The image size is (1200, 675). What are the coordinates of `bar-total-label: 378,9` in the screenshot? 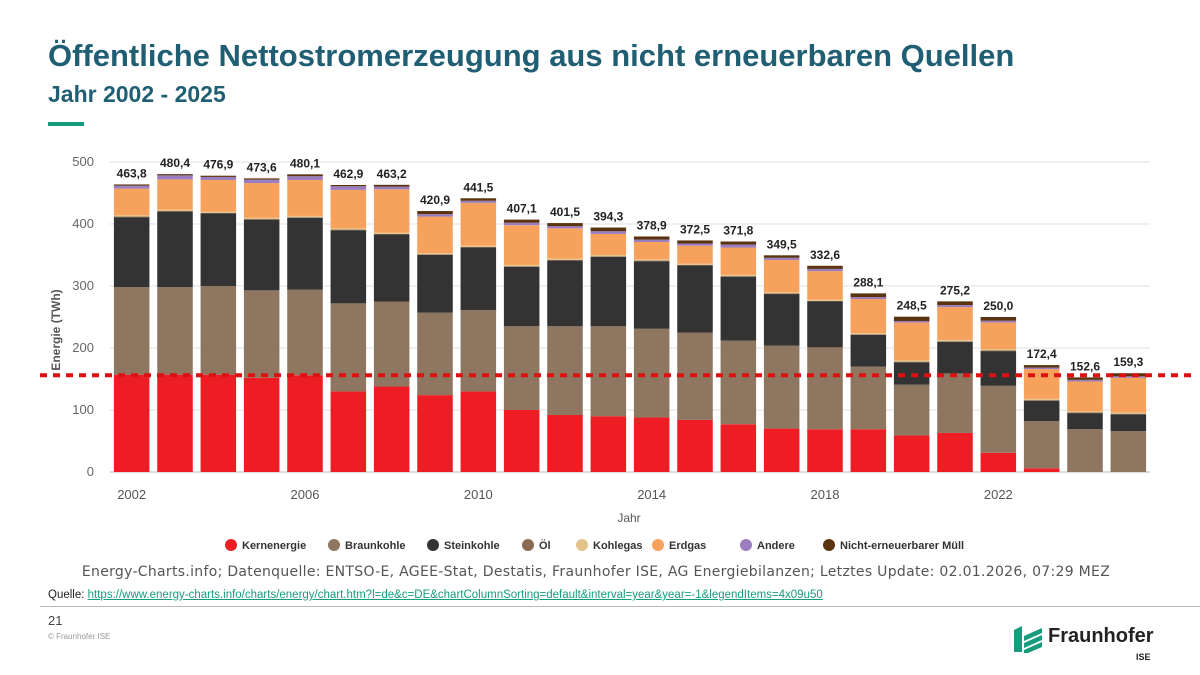 It's located at (652, 225).